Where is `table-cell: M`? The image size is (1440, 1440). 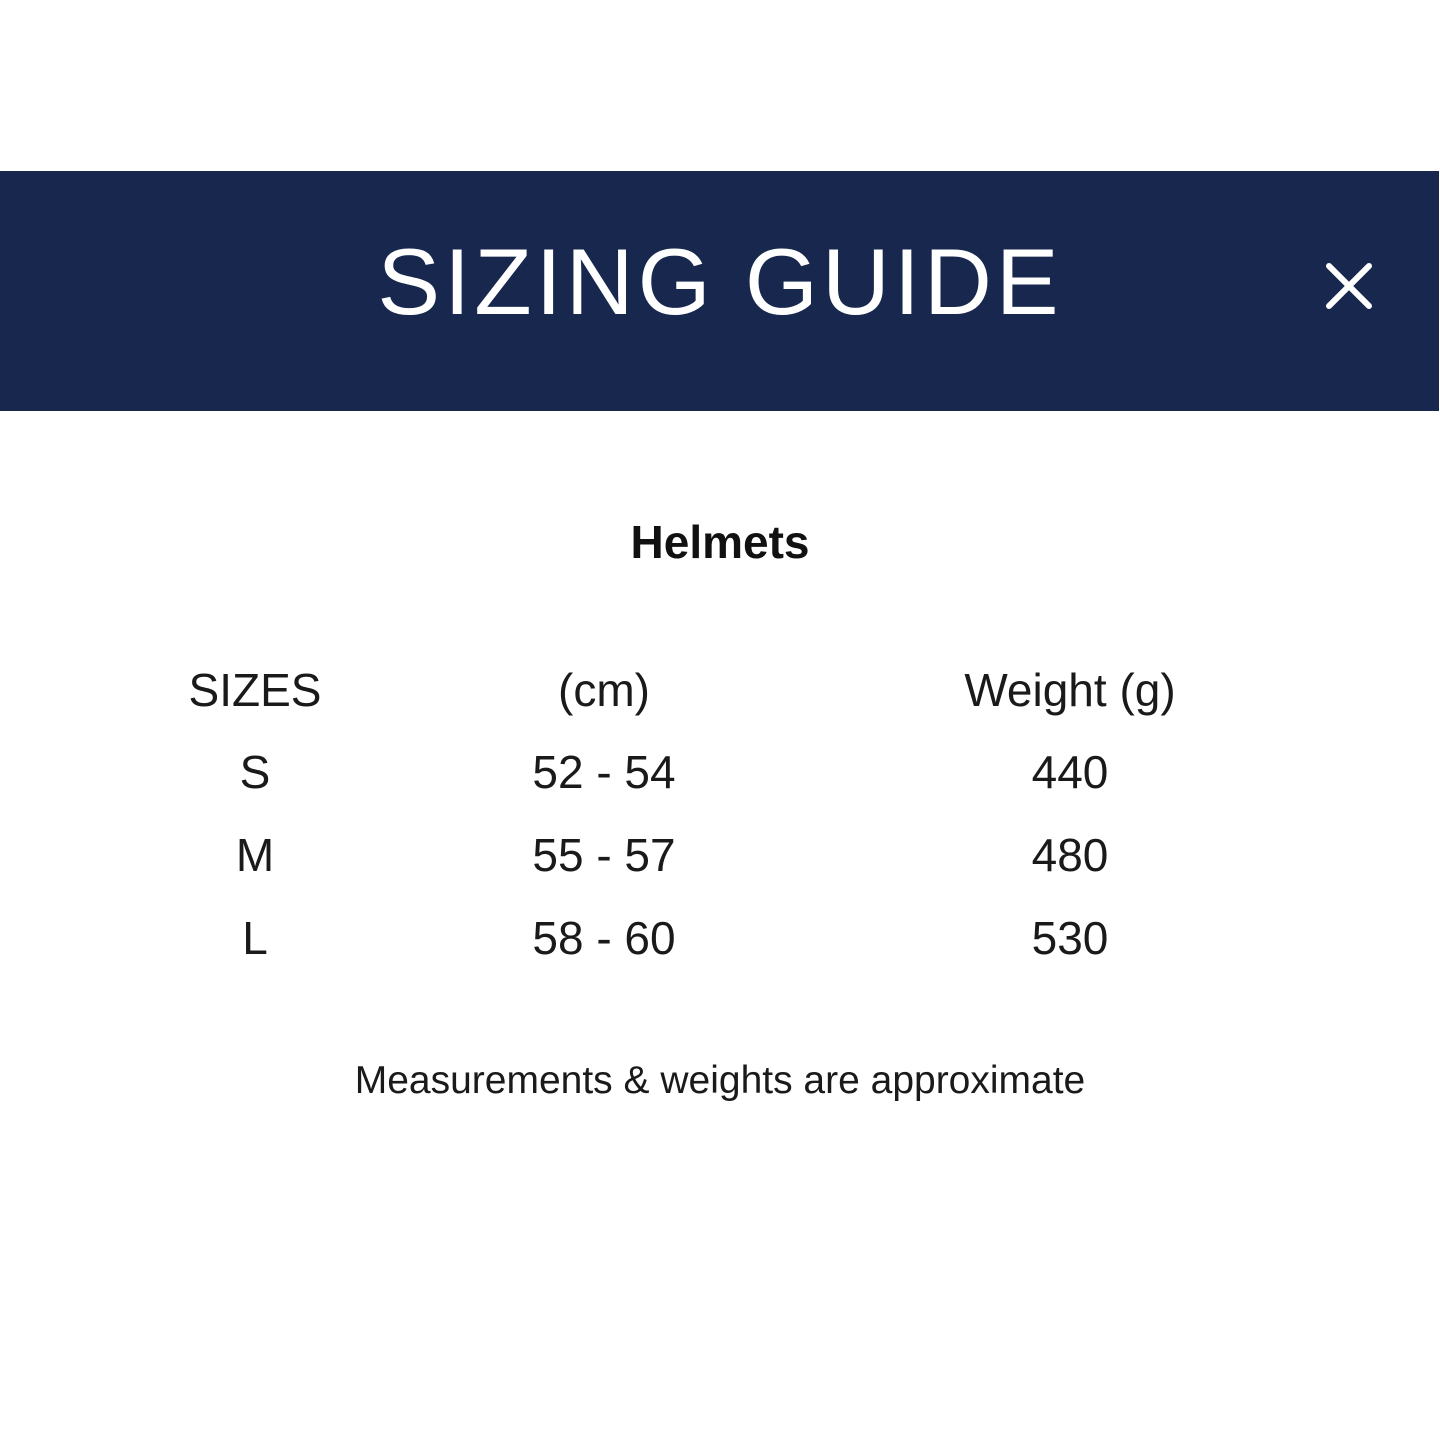
table-cell: M is located at coordinates (255, 855).